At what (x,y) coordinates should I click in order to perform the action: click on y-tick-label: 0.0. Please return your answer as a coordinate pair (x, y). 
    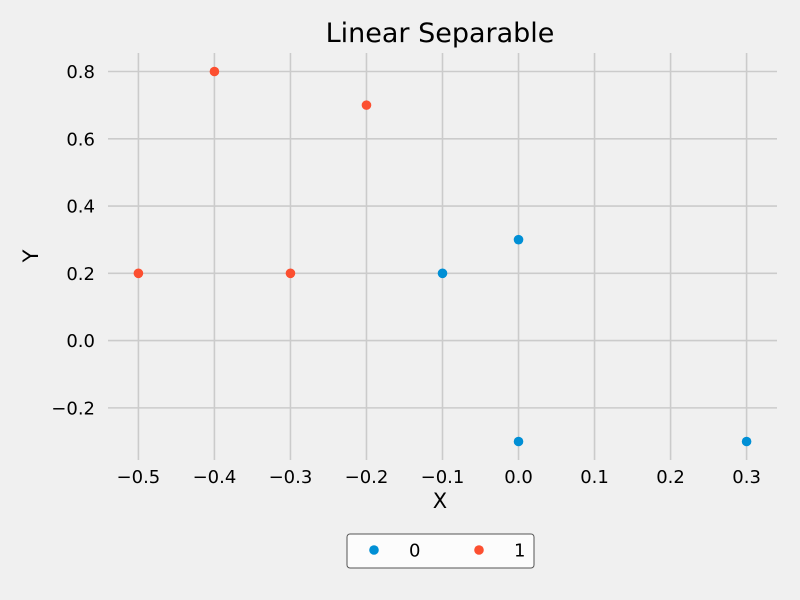
    Looking at the image, I should click on (80, 341).